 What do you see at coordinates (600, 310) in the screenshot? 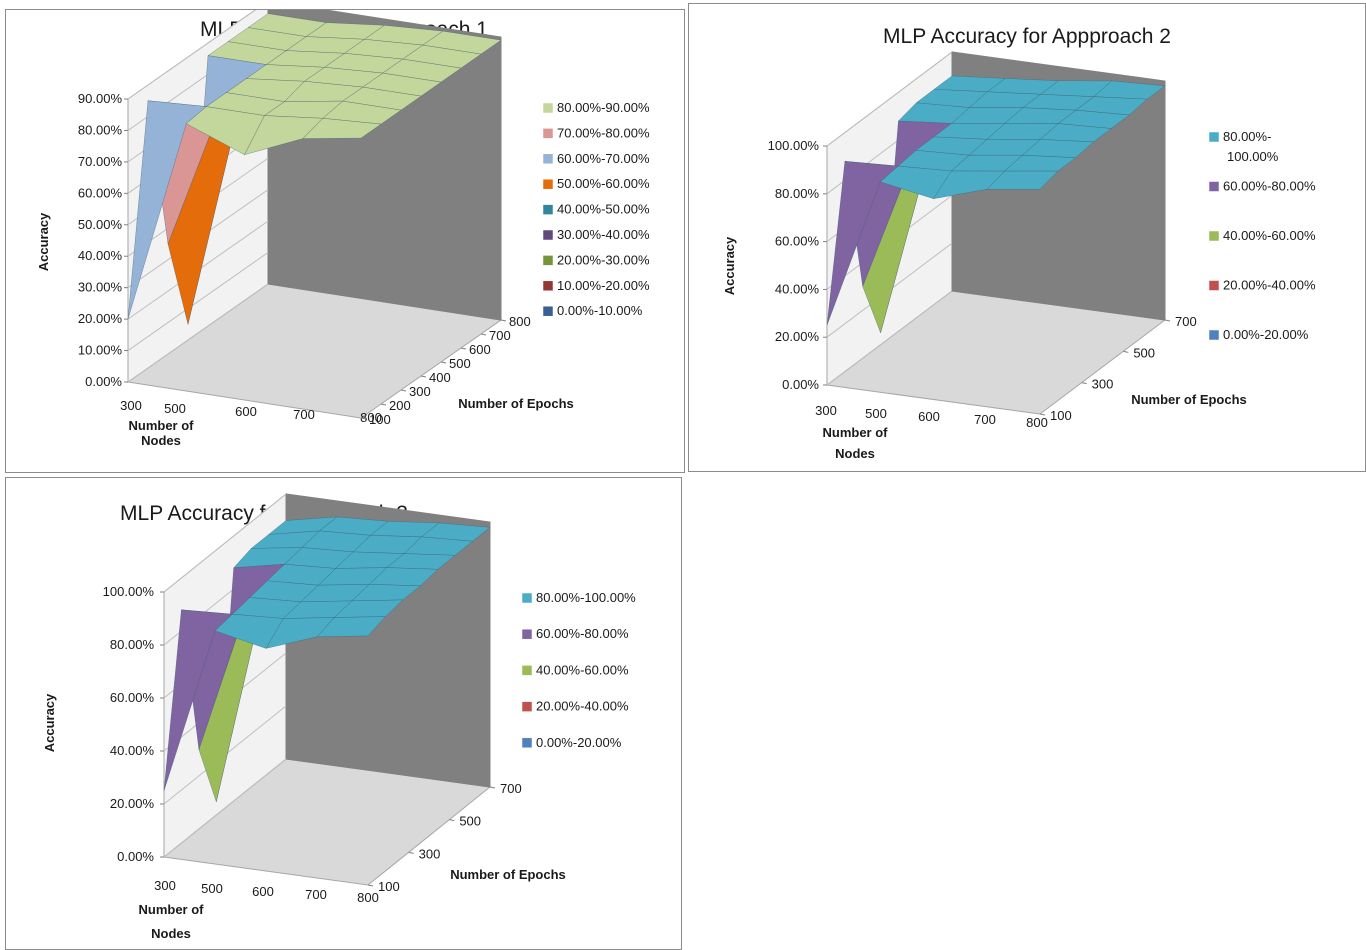
I see `legend-label: 0.00%-10.00%` at bounding box center [600, 310].